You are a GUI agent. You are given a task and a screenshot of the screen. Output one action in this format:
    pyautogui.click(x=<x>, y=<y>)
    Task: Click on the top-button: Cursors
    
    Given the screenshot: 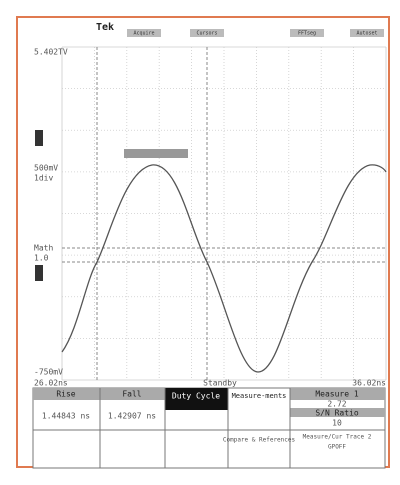 What is the action you would take?
    pyautogui.click(x=206, y=34)
    